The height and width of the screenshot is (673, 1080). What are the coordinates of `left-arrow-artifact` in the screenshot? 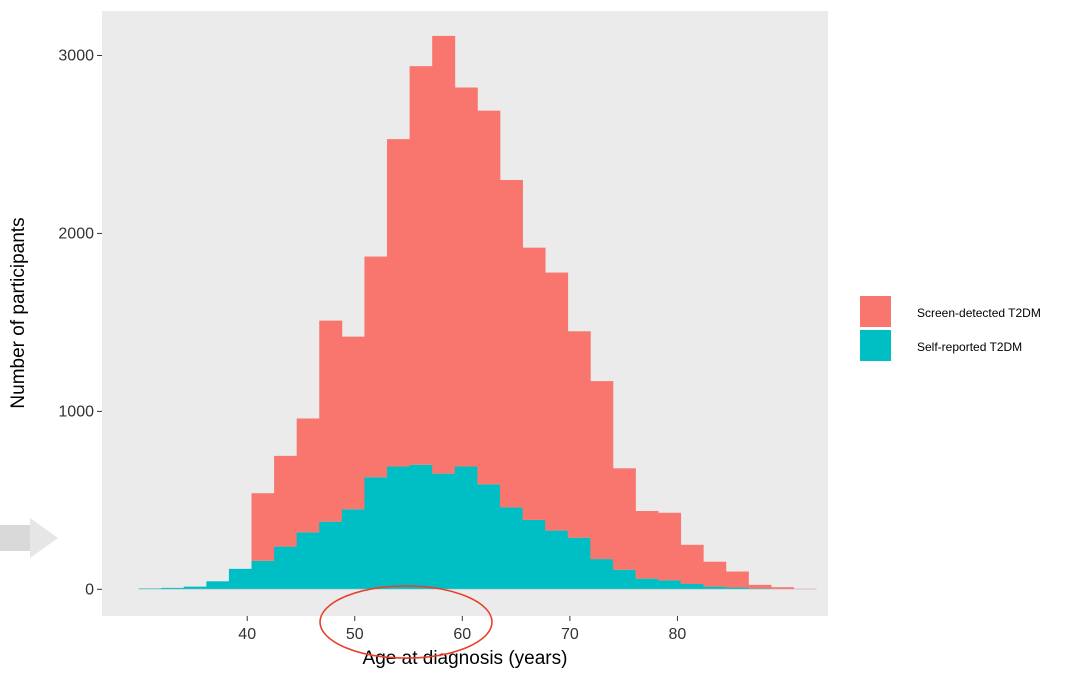 It's located at (29, 538).